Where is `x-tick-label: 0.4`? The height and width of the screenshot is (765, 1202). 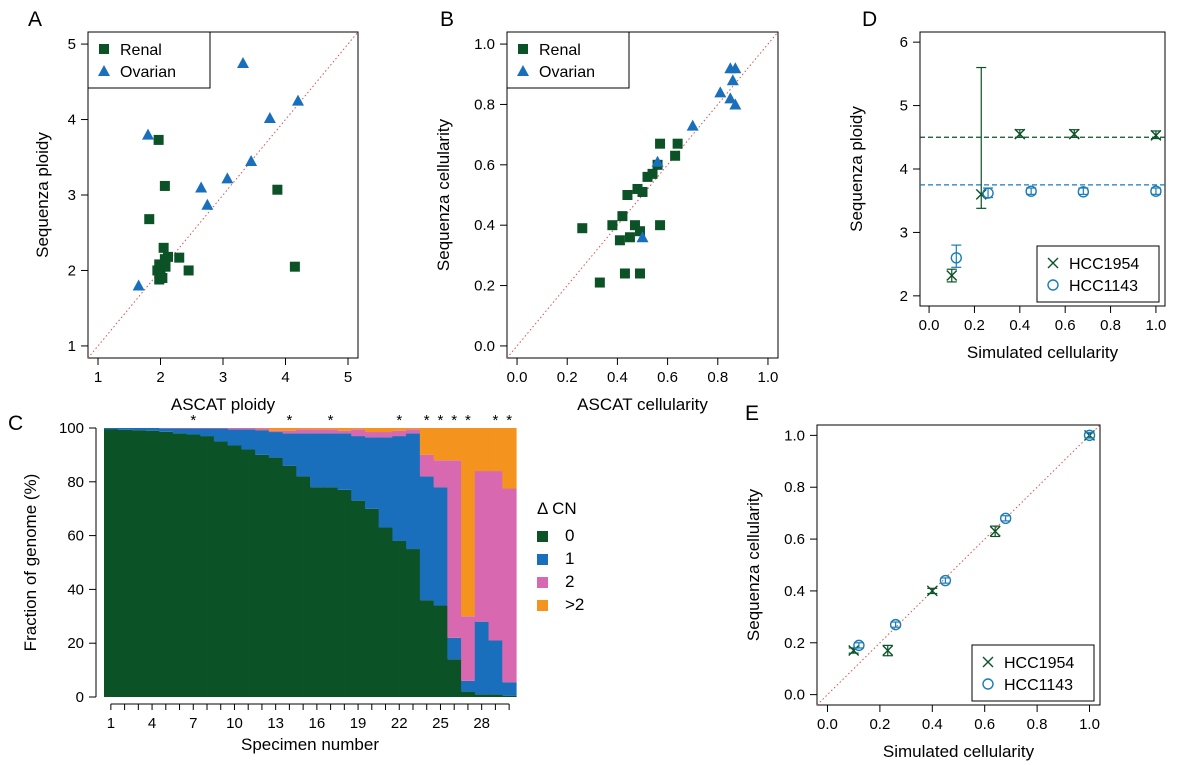 x-tick-label: 0.4 is located at coordinates (932, 724).